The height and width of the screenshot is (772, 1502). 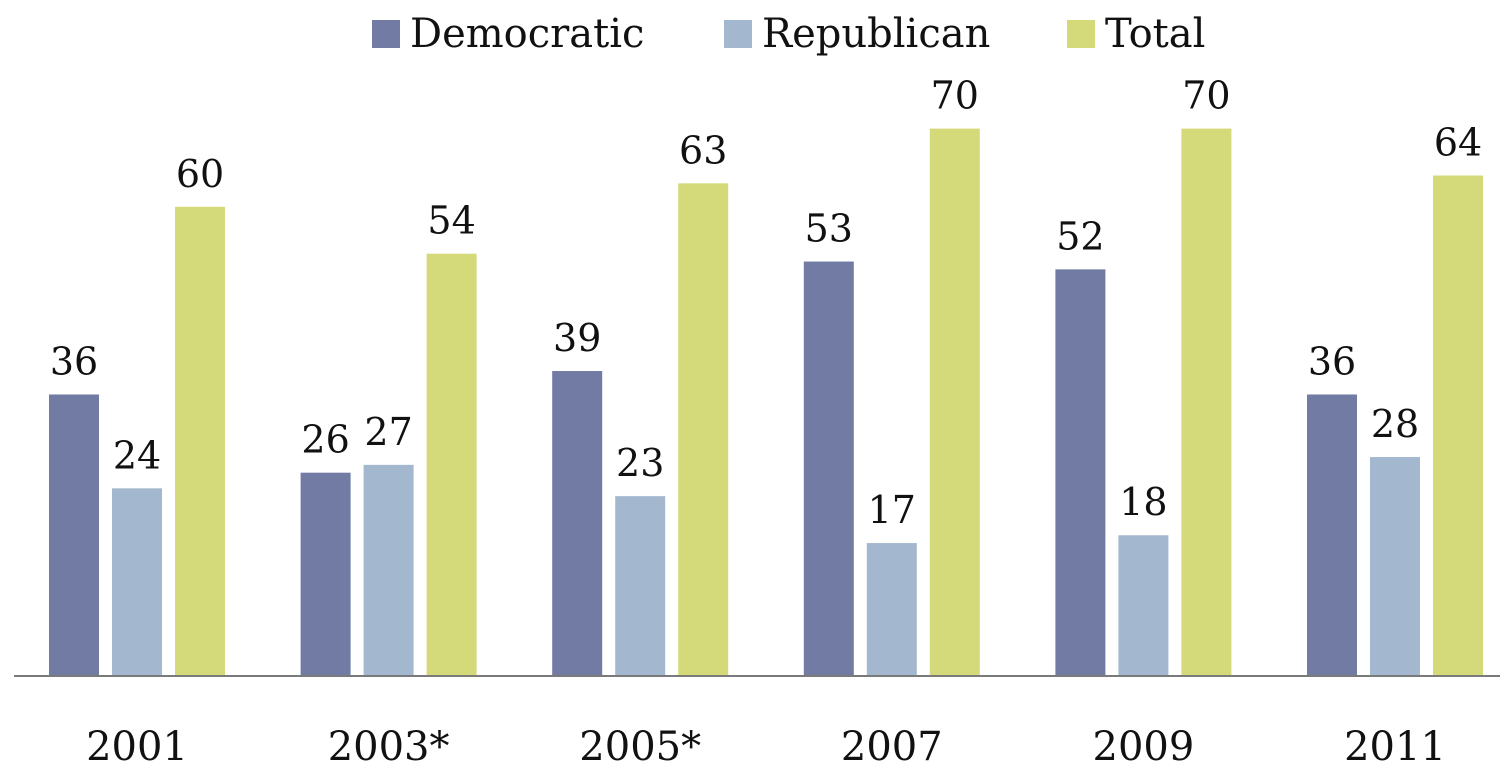 I want to click on data-label-democratic-2005: 39, so click(x=577, y=338).